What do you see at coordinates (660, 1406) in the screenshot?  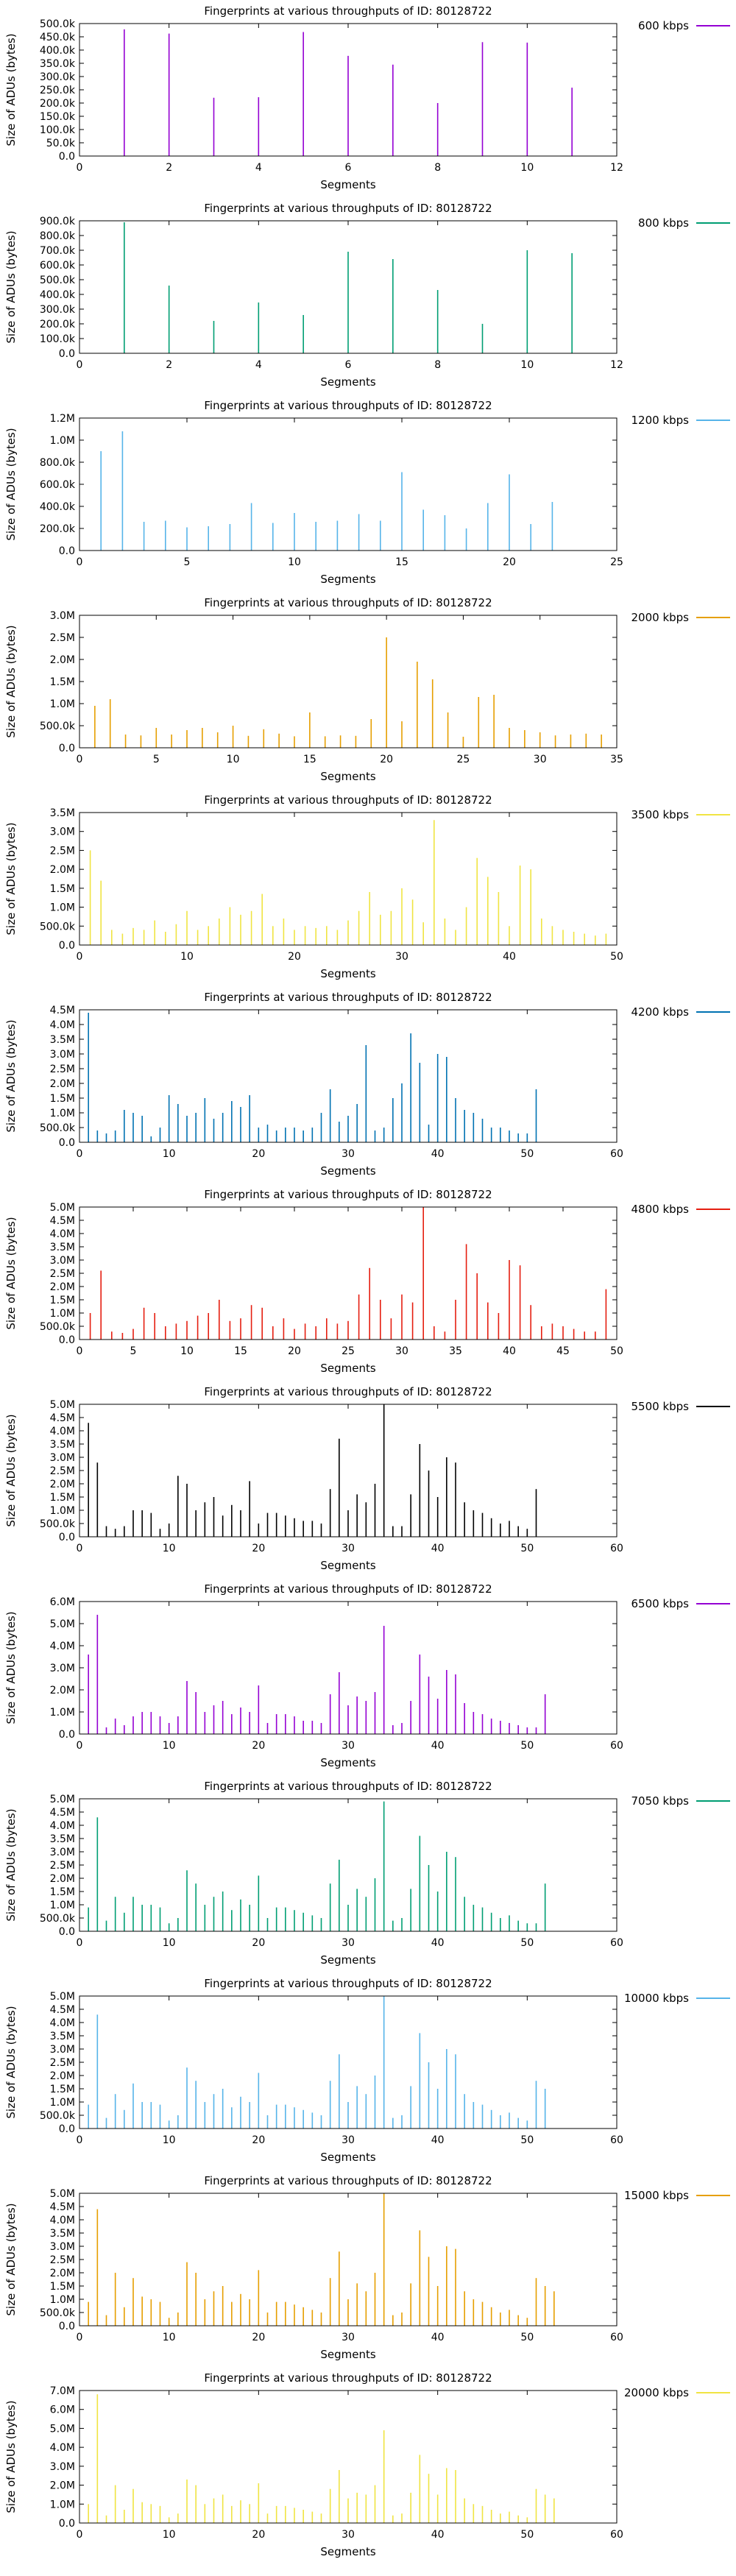 I see `legend-label: 5500 kbps` at bounding box center [660, 1406].